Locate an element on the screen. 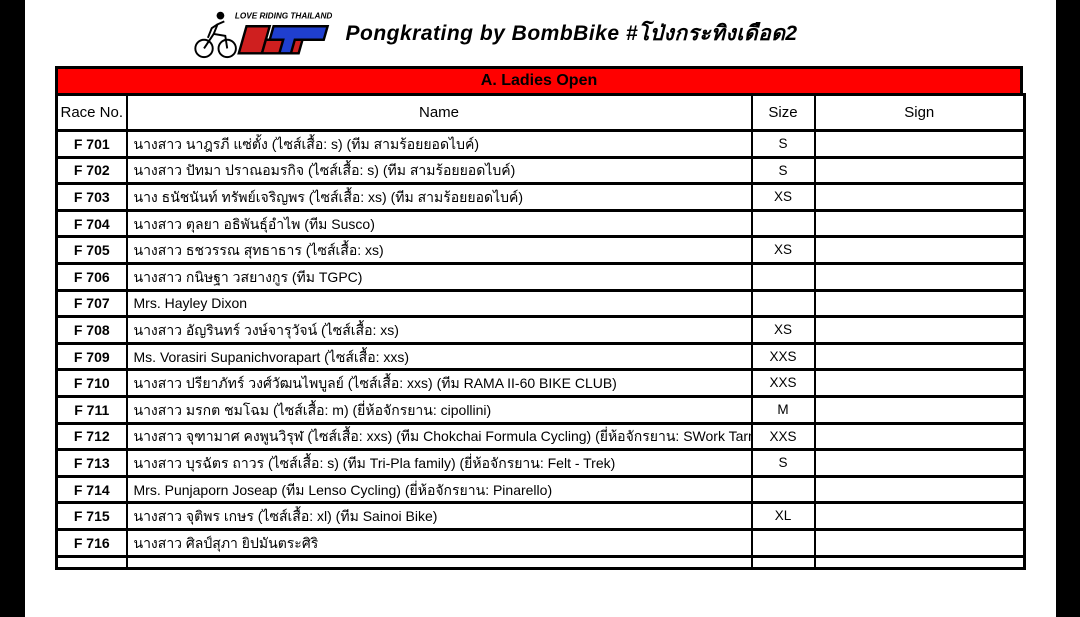 This screenshot has width=1080, height=617. col-header-size: Size is located at coordinates (783, 112).